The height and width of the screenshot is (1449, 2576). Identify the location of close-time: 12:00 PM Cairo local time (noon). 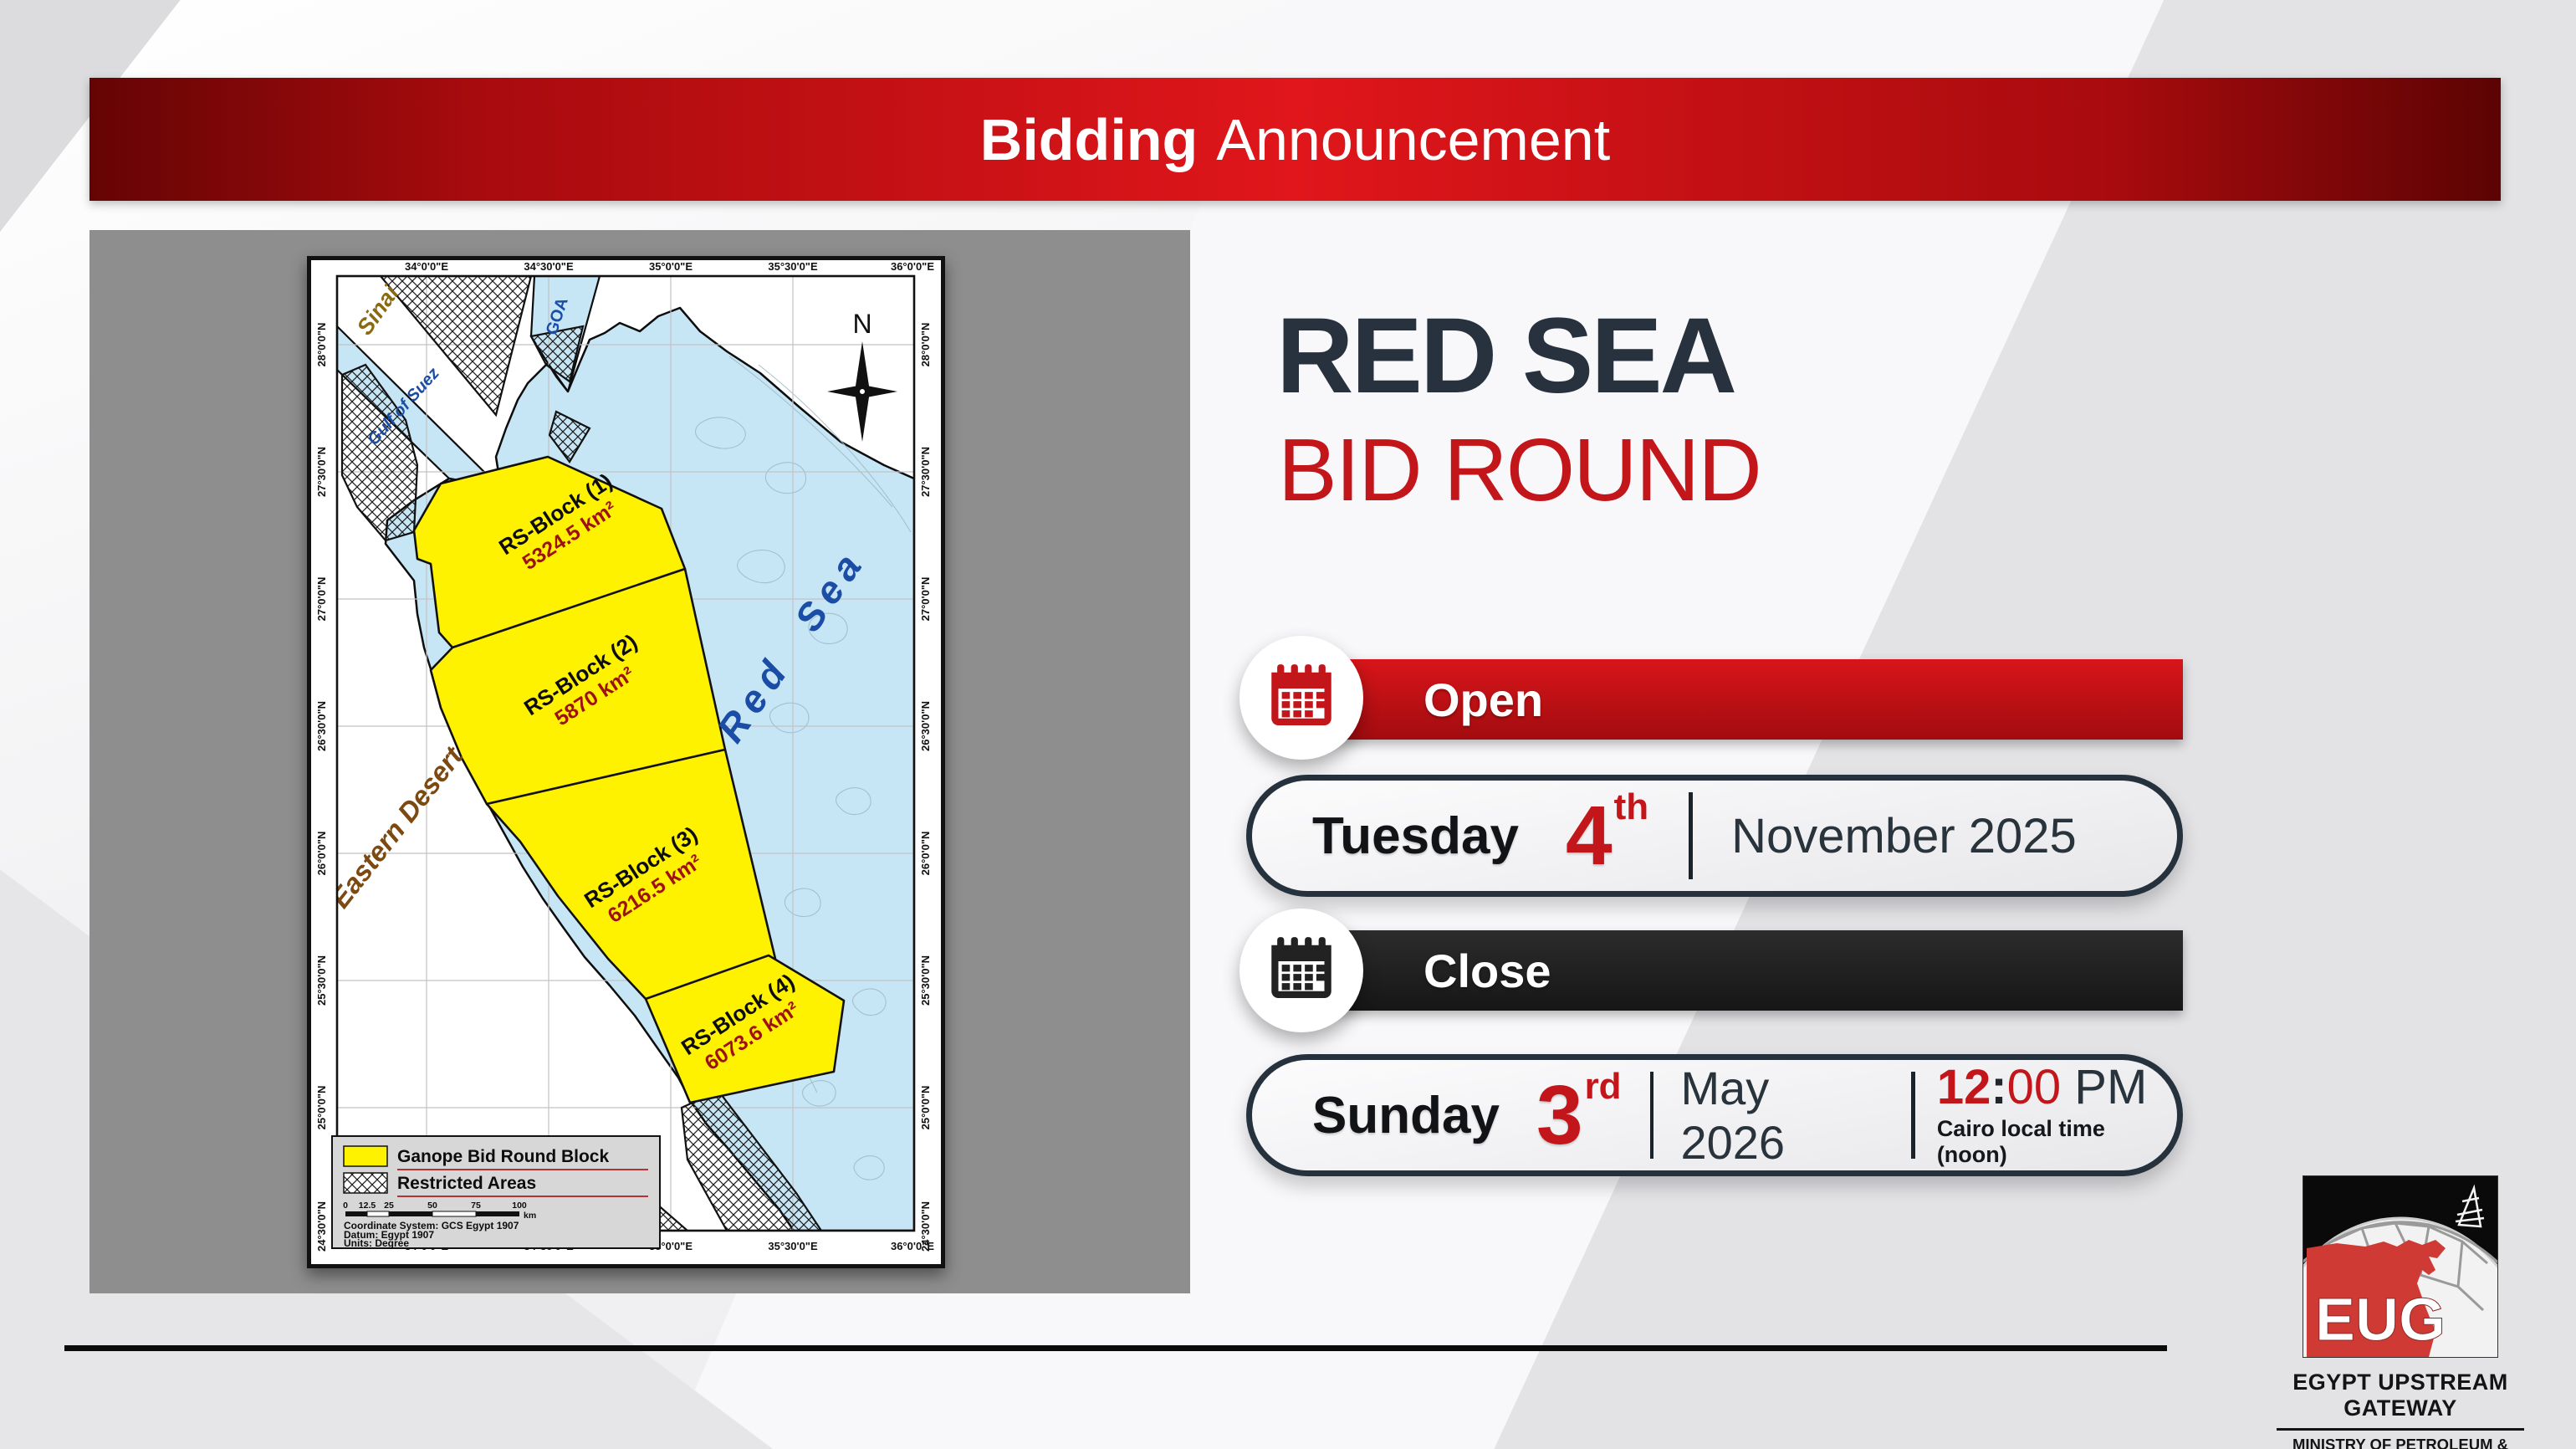
(2057, 1115).